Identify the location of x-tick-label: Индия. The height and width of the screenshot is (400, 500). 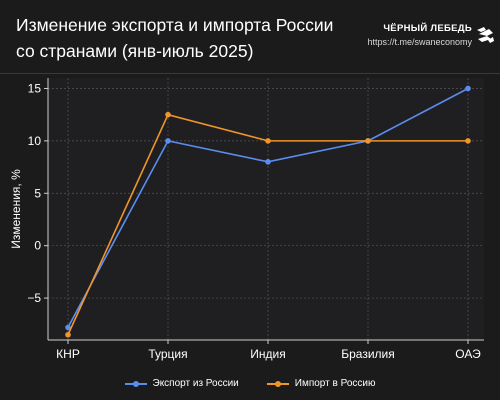
(267, 354).